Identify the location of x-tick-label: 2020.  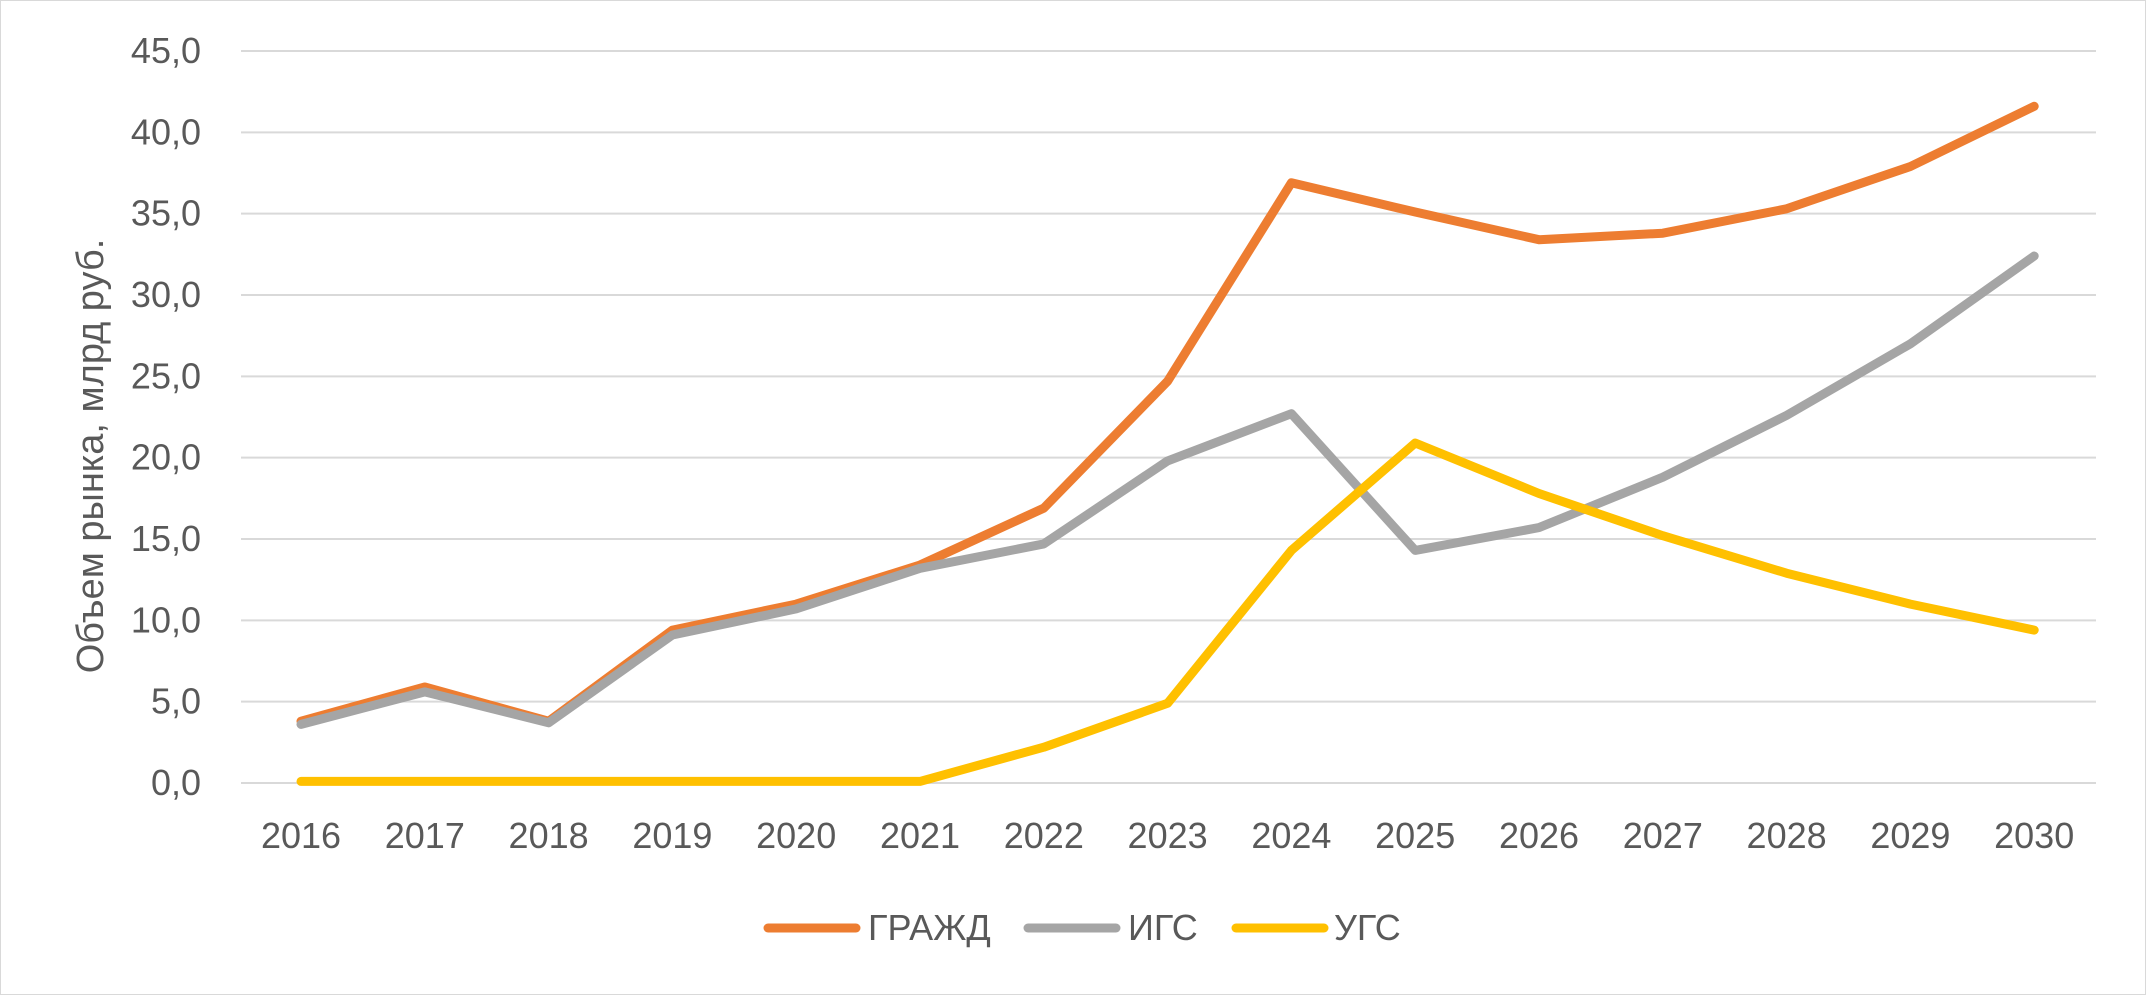
(796, 835).